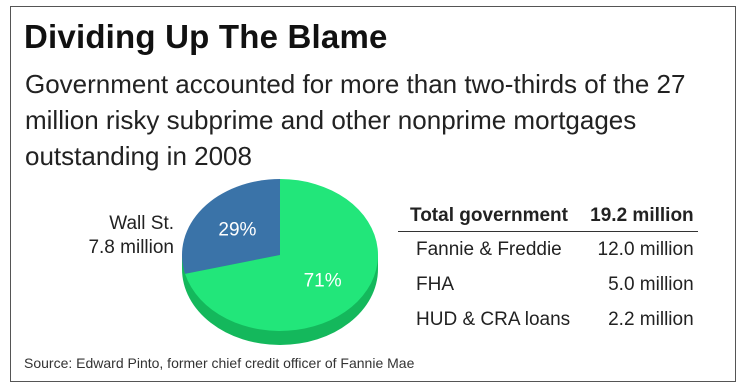 This screenshot has width=746, height=388. I want to click on pie-slice-government-label: 71%, so click(323, 281).